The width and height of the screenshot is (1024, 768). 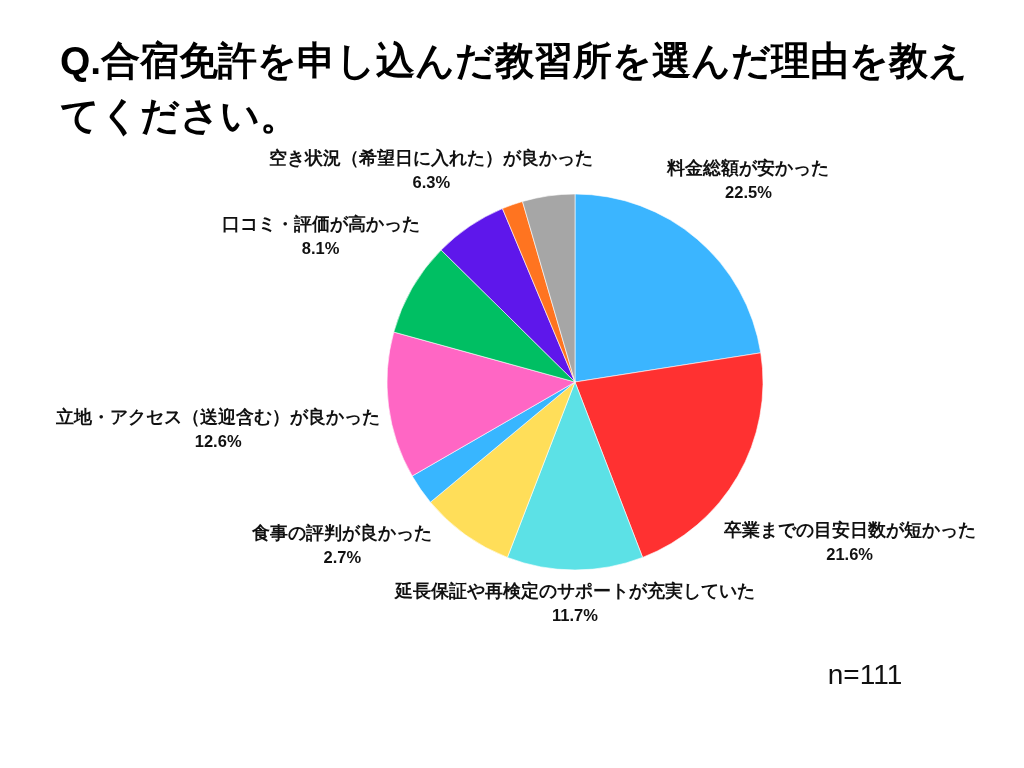 I want to click on annotation: n=111, so click(x=865, y=674).